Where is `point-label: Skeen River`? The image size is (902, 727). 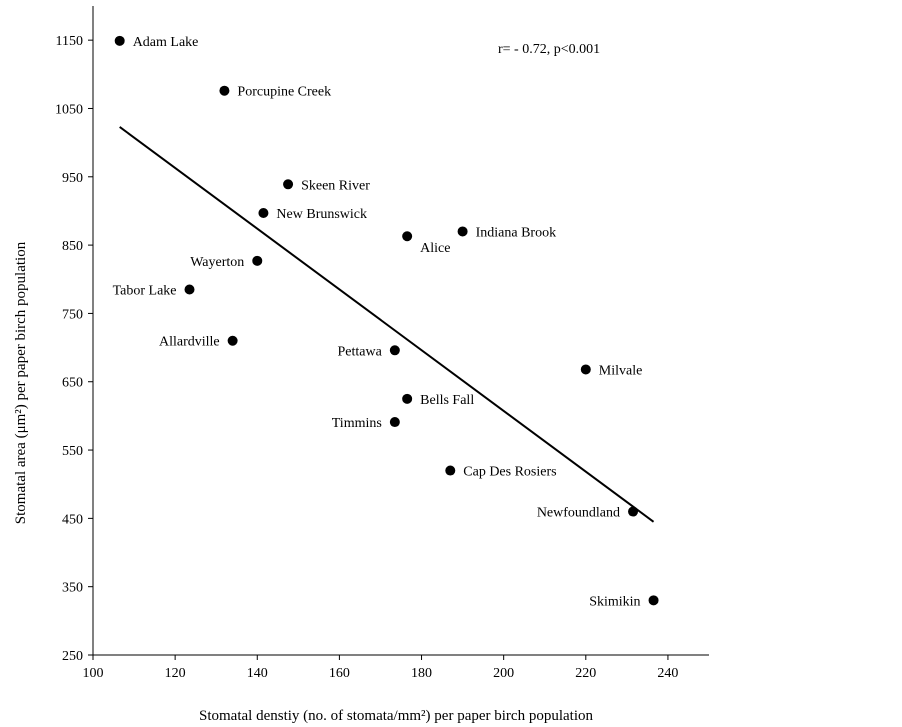 point-label: Skeen River is located at coordinates (335, 185).